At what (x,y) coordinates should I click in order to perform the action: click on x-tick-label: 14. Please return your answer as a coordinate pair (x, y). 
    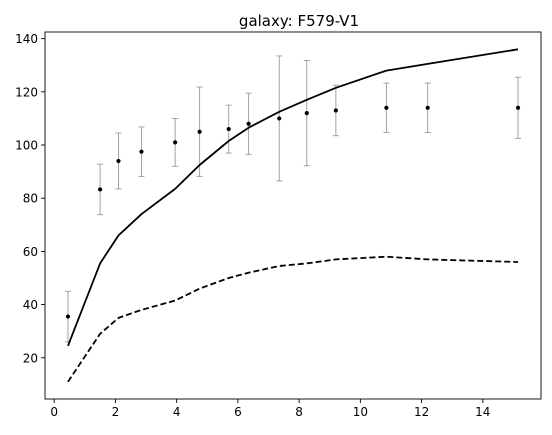
    Looking at the image, I should click on (482, 412).